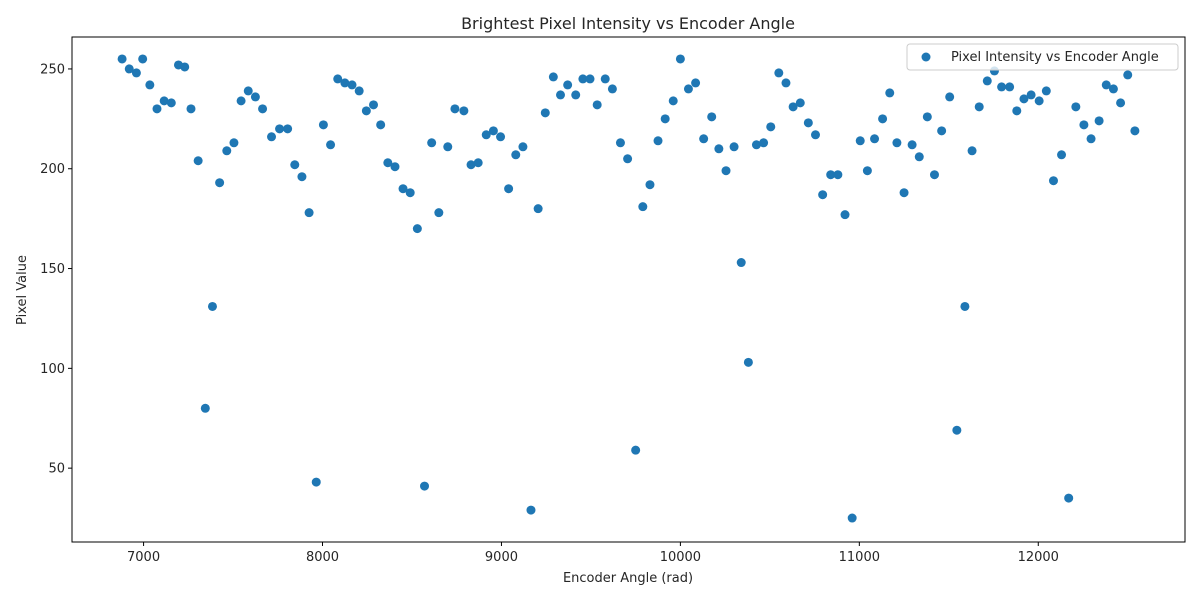 The width and height of the screenshot is (1200, 600). I want to click on x-axis: 7000 8000 9000 10000 11000 12000, so click(593, 553).